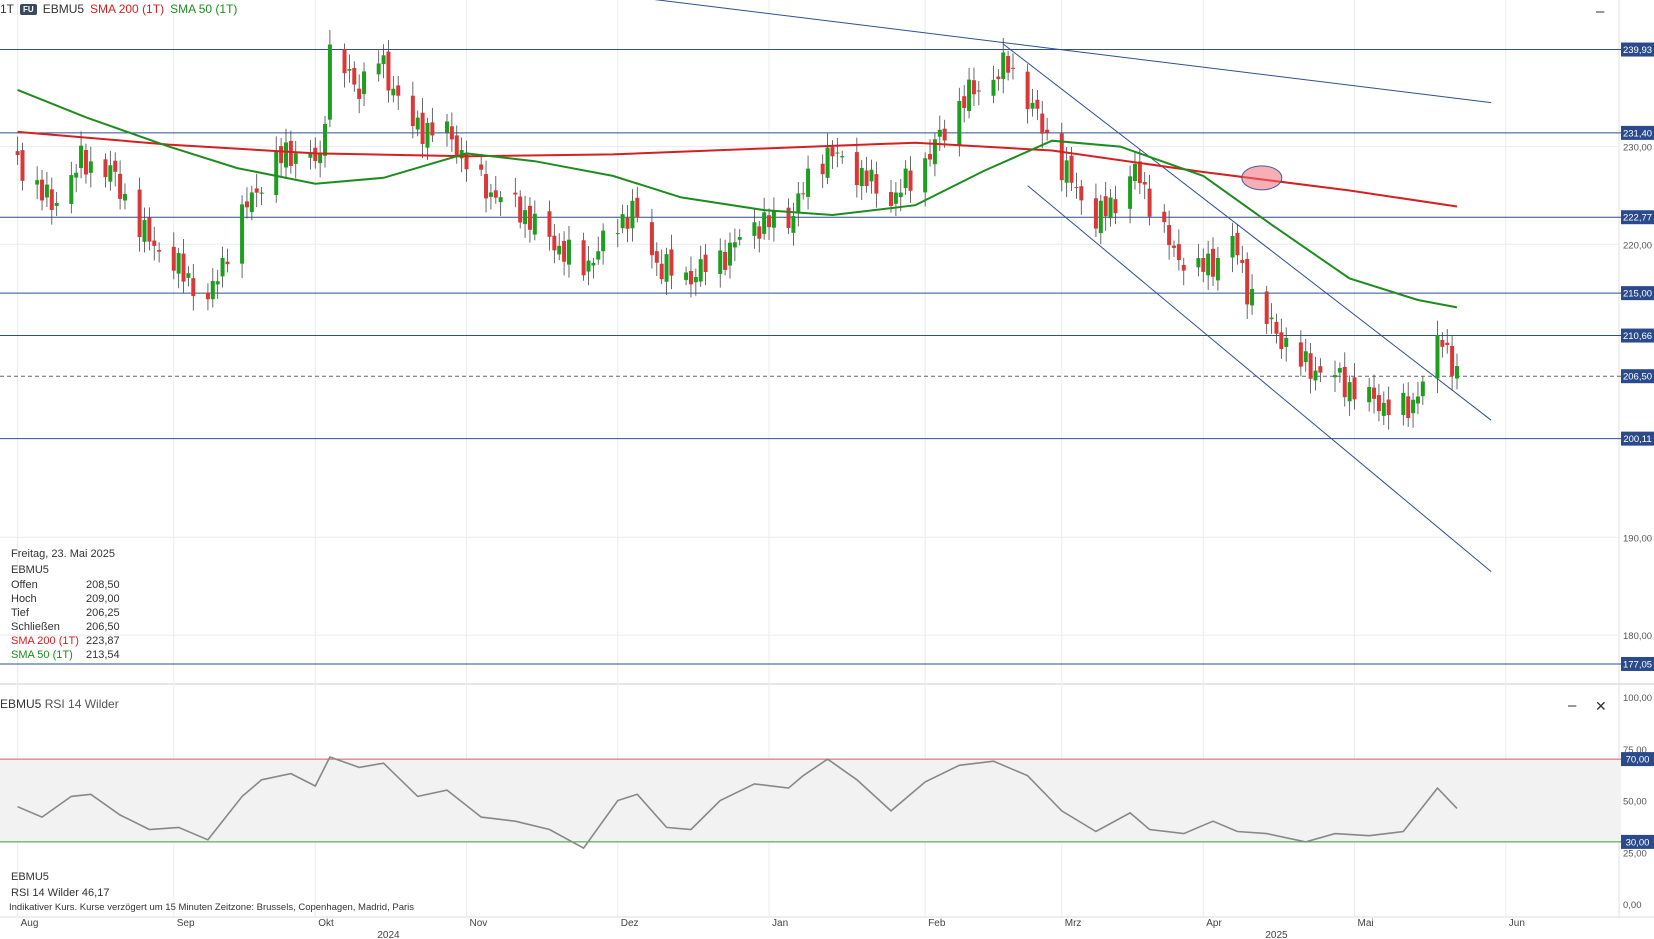 This screenshot has height=939, width=1654. I want to click on chart-legend: 1T FU EBMU5 SMA 200 (1T) SMA 50 (1T), so click(118, 9).